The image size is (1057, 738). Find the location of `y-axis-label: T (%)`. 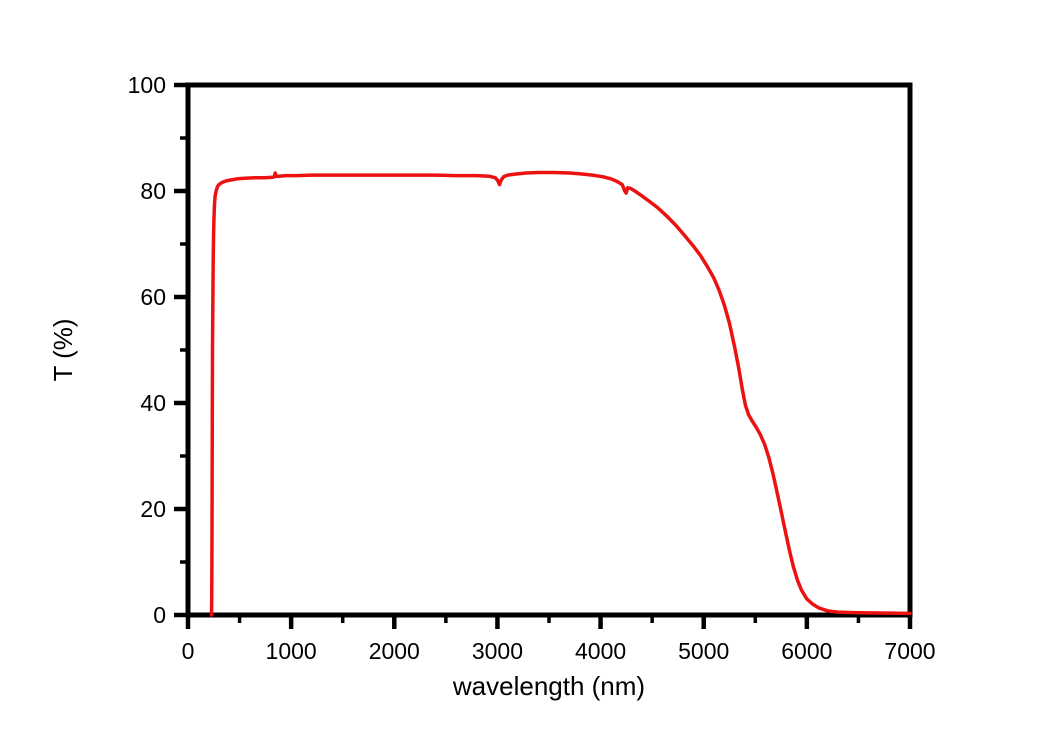

y-axis-label: T (%) is located at coordinates (63, 349).